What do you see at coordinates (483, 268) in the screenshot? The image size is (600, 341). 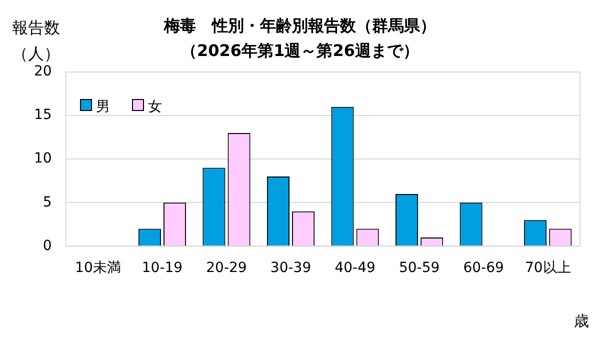 I see `x-tick-label: 60-69` at bounding box center [483, 268].